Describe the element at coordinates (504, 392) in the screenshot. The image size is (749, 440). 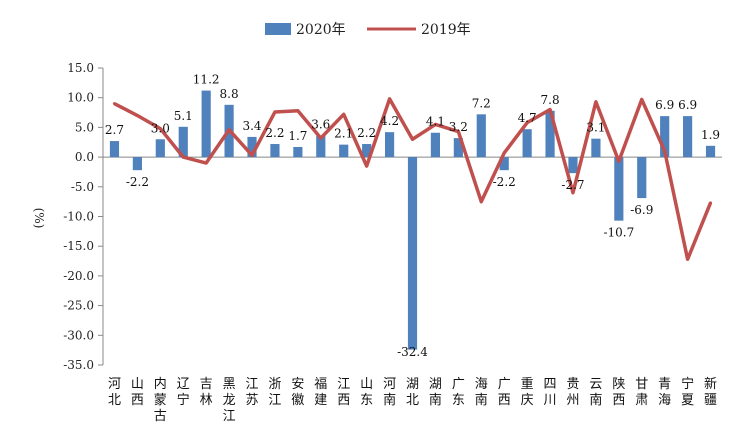
I see `x-category-label: 广西` at that location.